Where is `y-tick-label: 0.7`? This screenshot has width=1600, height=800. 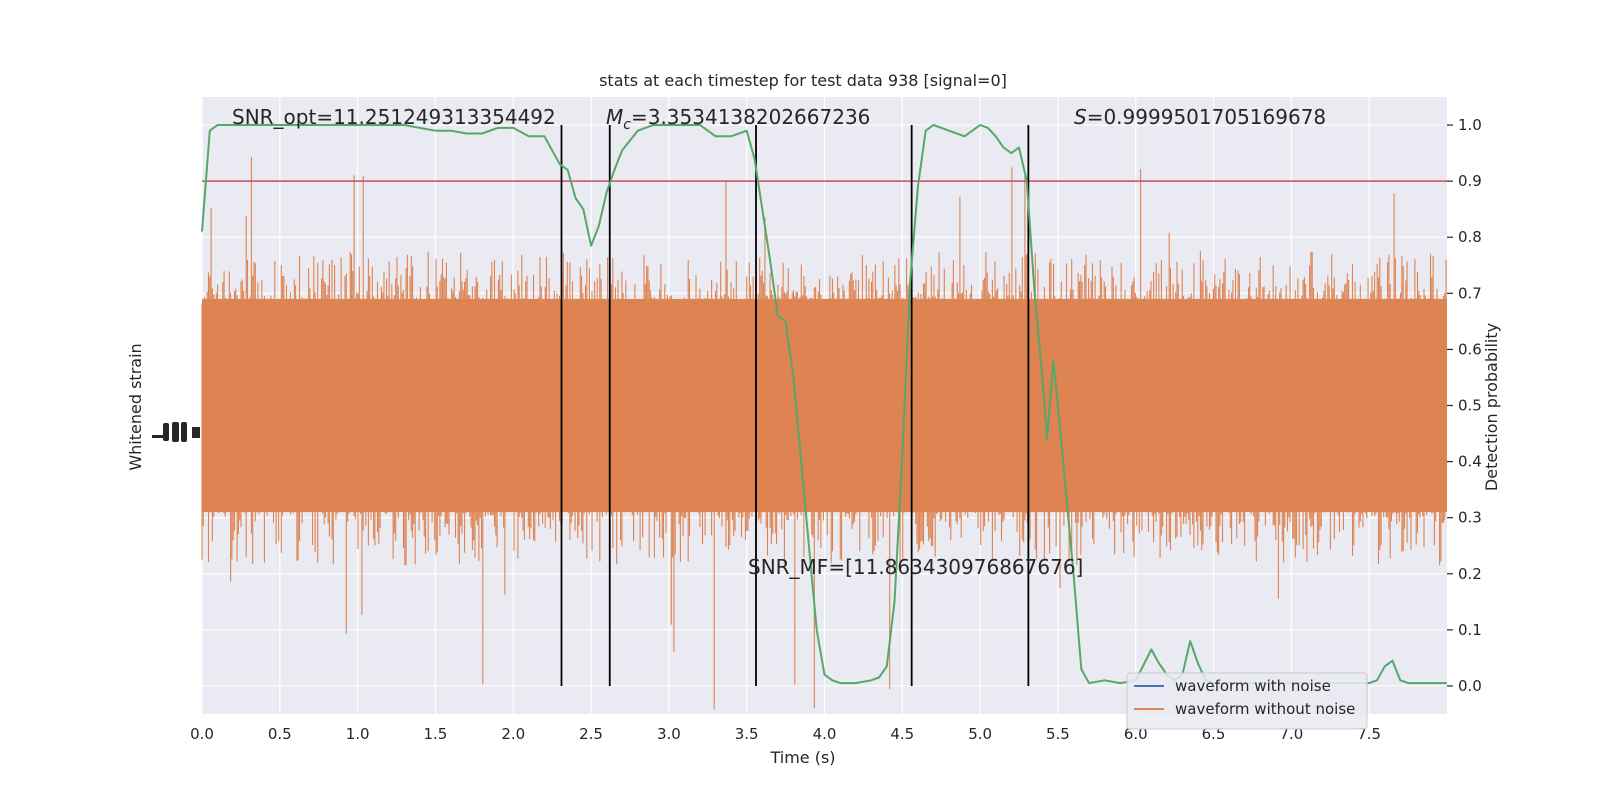 y-tick-label: 0.7 is located at coordinates (1470, 293).